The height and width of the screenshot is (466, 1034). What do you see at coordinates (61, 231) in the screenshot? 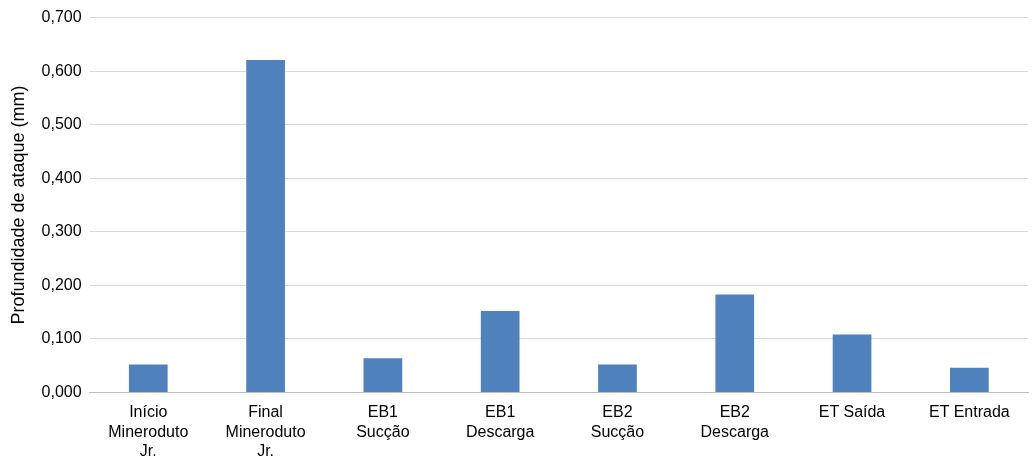
I see `y-tick-label: 0,300` at bounding box center [61, 231].